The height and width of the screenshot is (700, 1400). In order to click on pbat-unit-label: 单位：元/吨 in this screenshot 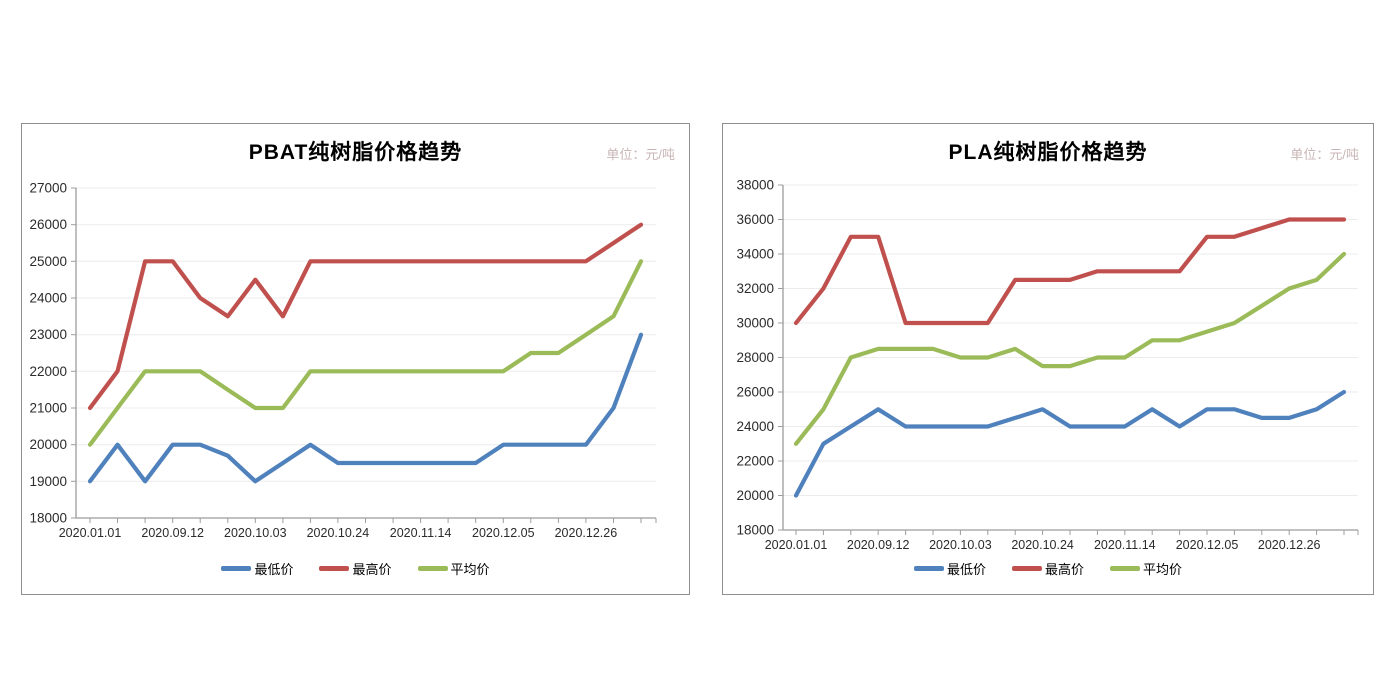, I will do `click(640, 154)`.